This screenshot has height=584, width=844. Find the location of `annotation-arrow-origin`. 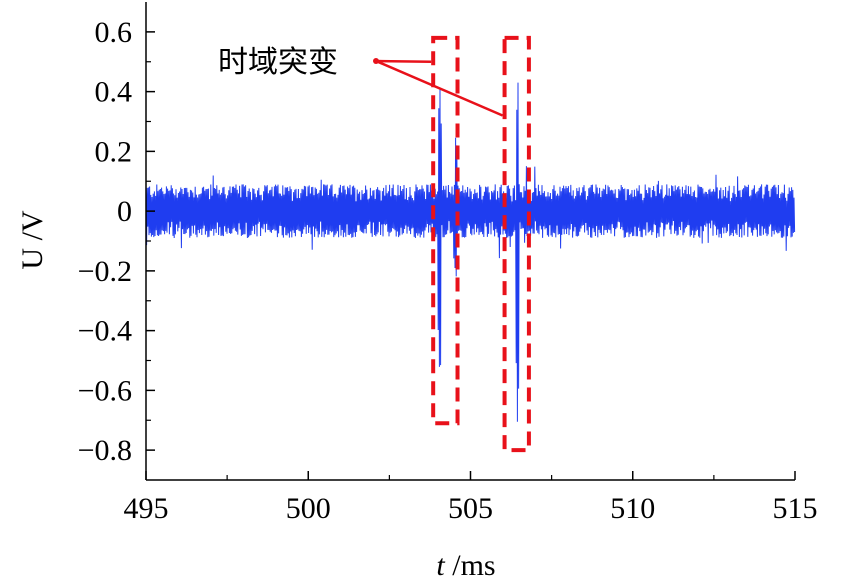

annotation-arrow-origin is located at coordinates (376, 61).